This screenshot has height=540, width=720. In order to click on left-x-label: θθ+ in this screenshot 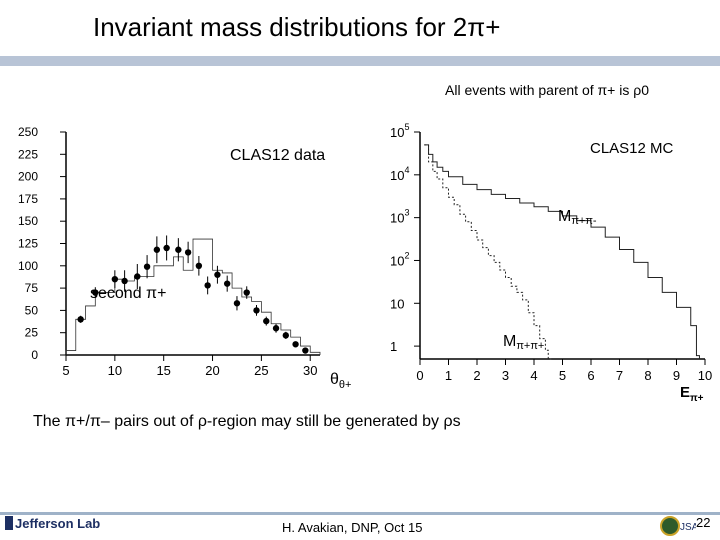, I will do `click(340, 381)`.